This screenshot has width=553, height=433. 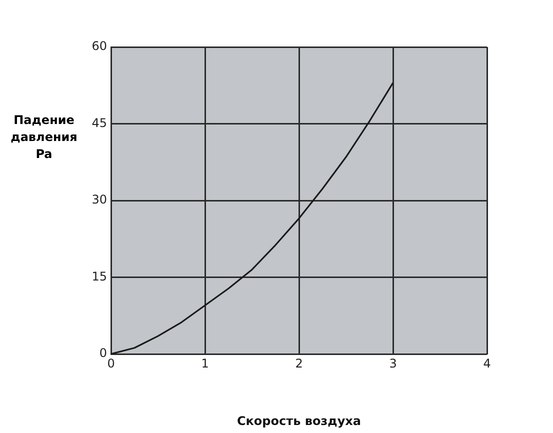 What do you see at coordinates (99, 123) in the screenshot?
I see `y-tick-label: 45` at bounding box center [99, 123].